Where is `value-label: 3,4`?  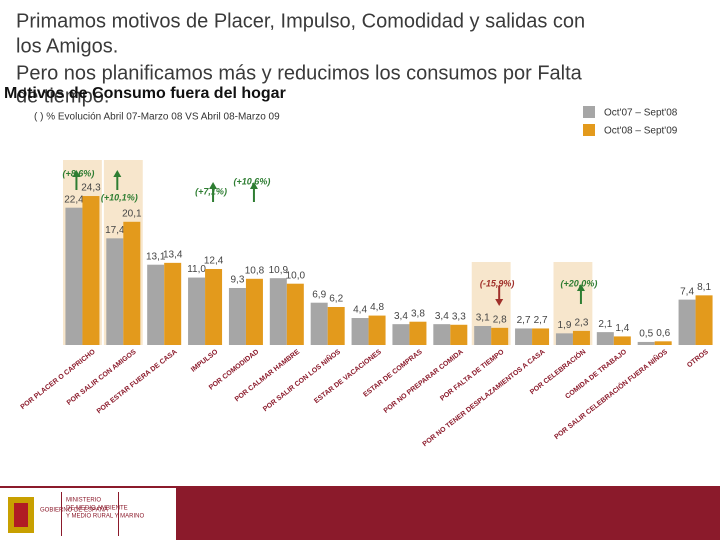
value-label: 3,4 is located at coordinates (442, 316).